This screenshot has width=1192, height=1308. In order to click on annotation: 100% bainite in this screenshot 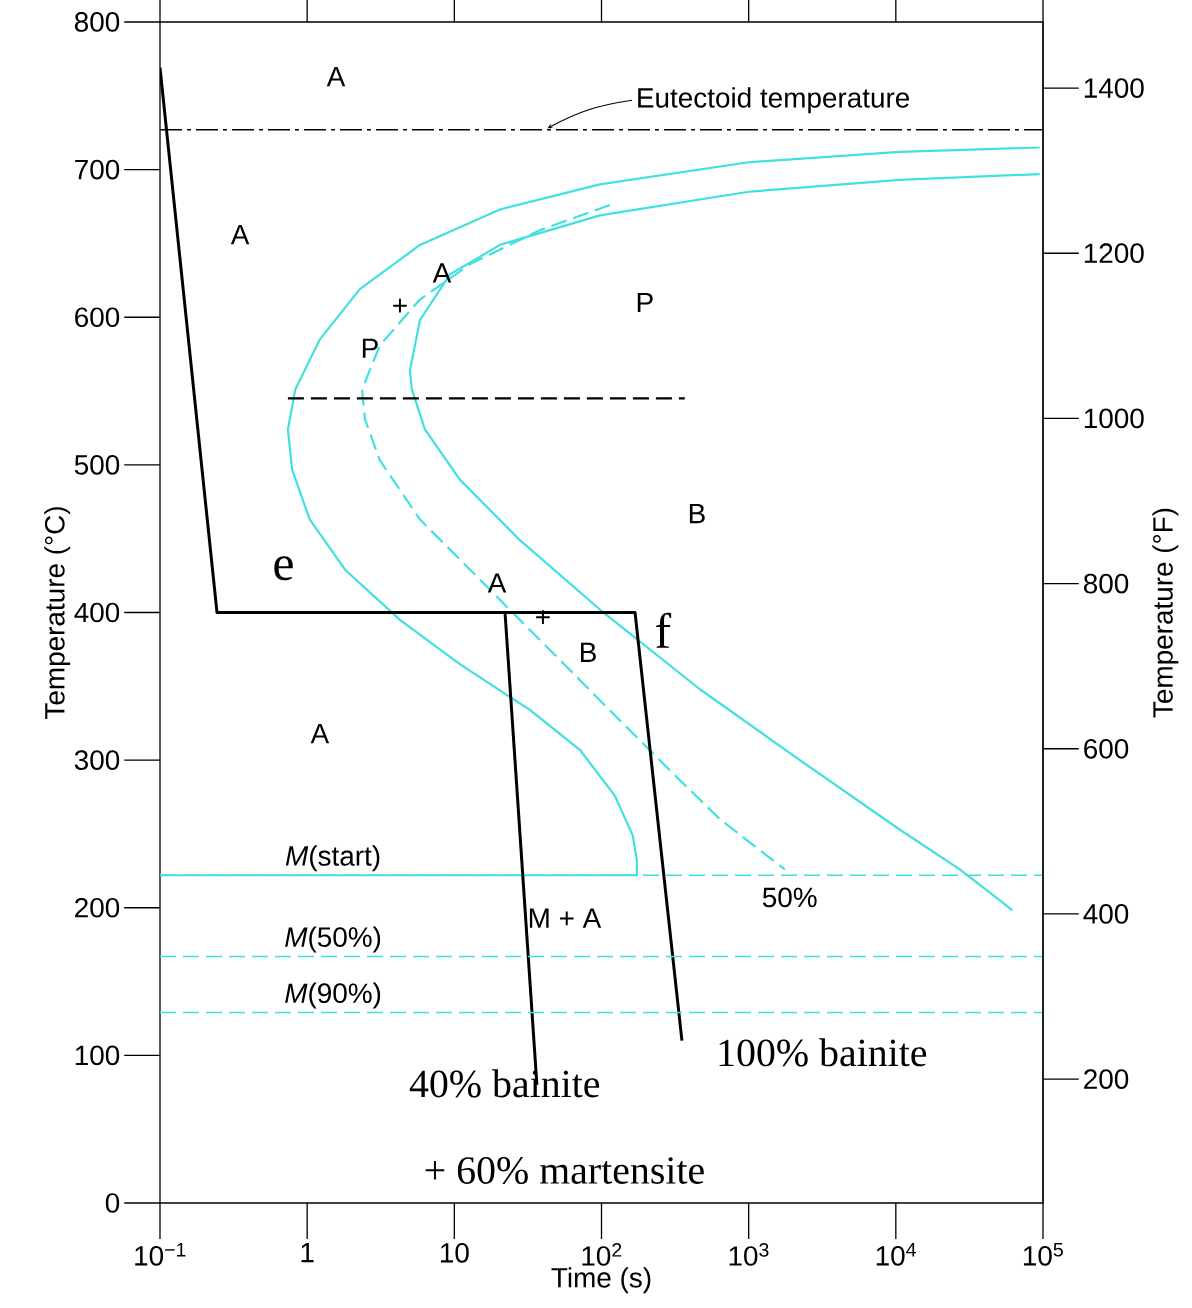, I will do `click(823, 1052)`.